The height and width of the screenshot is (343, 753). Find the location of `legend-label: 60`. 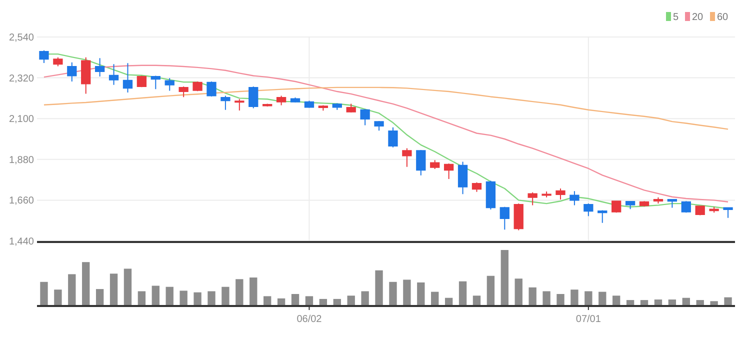

legend-label: 60 is located at coordinates (723, 17).